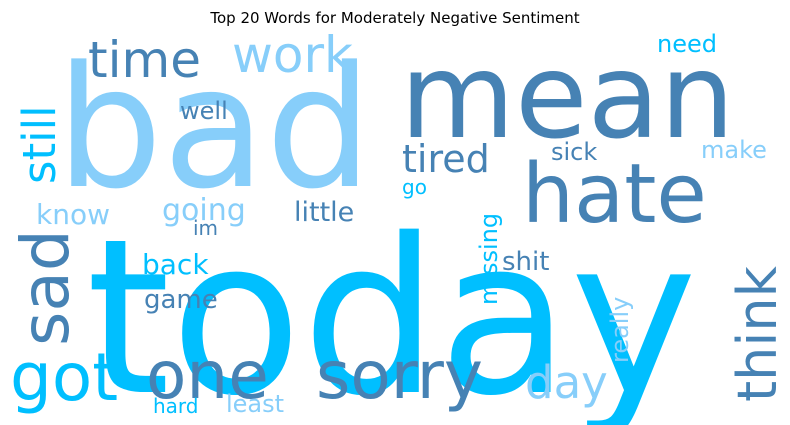 The image size is (790, 425). What do you see at coordinates (567, 96) in the screenshot?
I see `word-mean: mean` at bounding box center [567, 96].